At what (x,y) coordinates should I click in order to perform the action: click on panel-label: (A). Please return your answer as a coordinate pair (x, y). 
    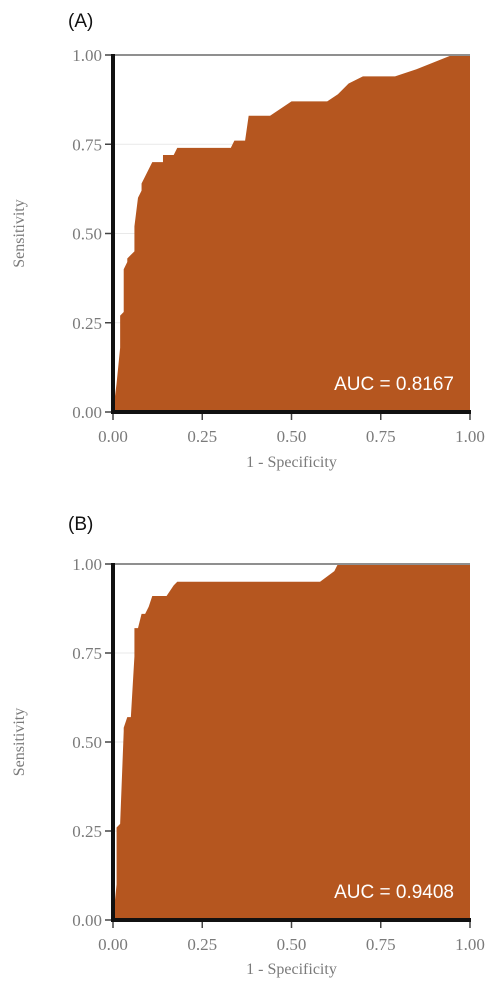
    Looking at the image, I should click on (80, 21).